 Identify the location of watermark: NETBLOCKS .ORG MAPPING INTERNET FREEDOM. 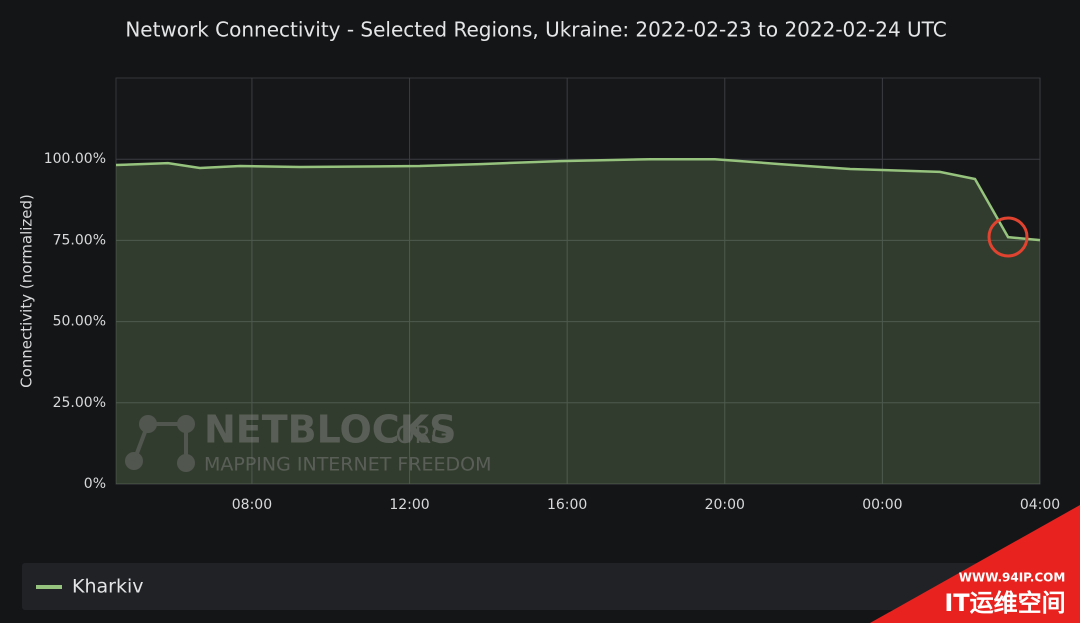
(308, 442).